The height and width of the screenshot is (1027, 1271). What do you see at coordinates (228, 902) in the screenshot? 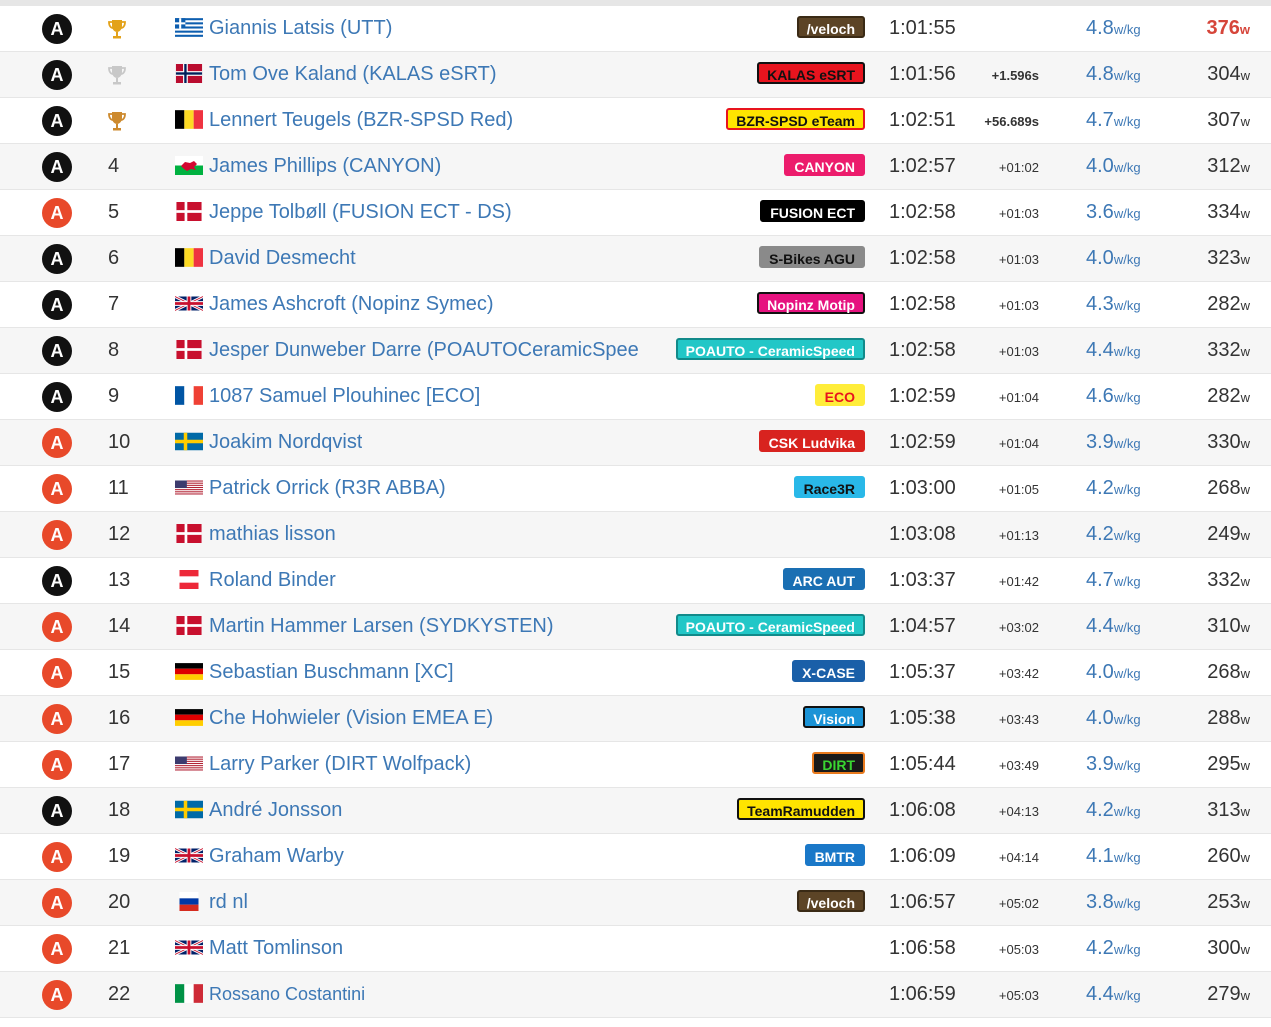
I see `rider-name-link: rd nl` at bounding box center [228, 902].